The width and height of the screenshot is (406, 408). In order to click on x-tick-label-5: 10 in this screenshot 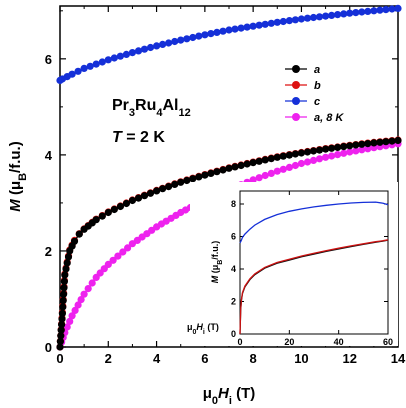, I will do `click(301, 358)`.